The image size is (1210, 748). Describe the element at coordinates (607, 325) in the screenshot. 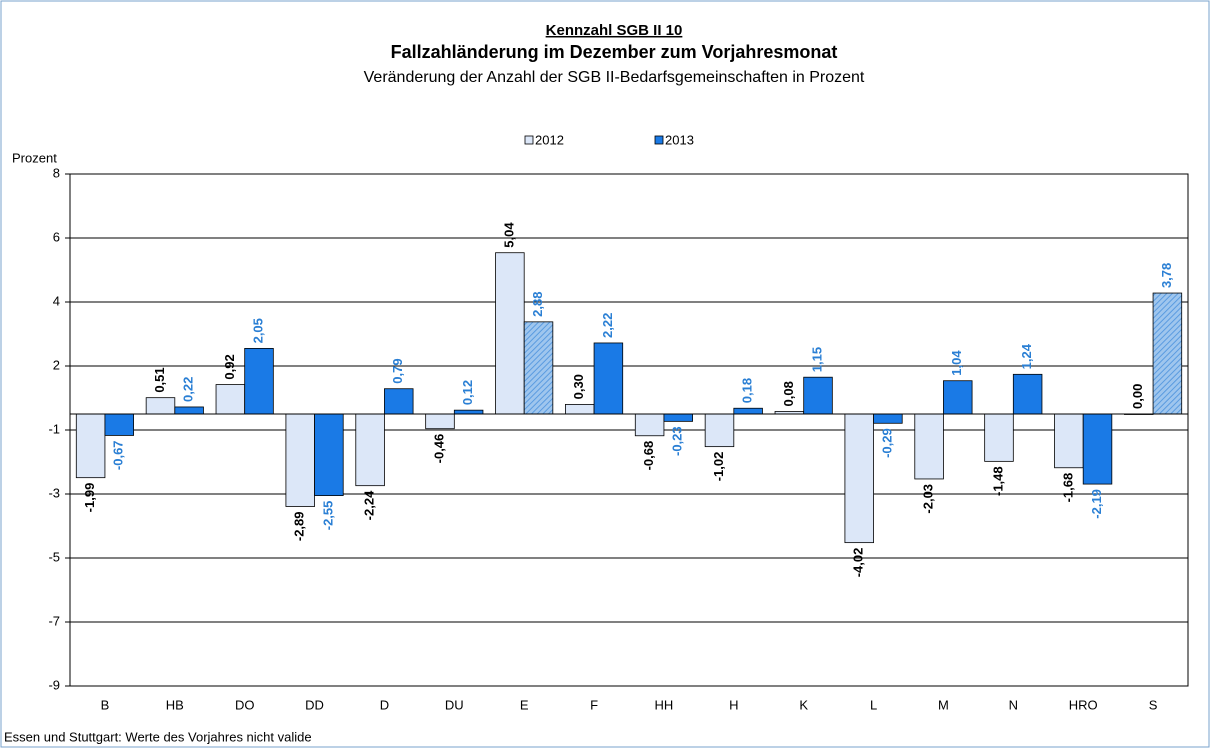

I see `data-label: 2,22` at that location.